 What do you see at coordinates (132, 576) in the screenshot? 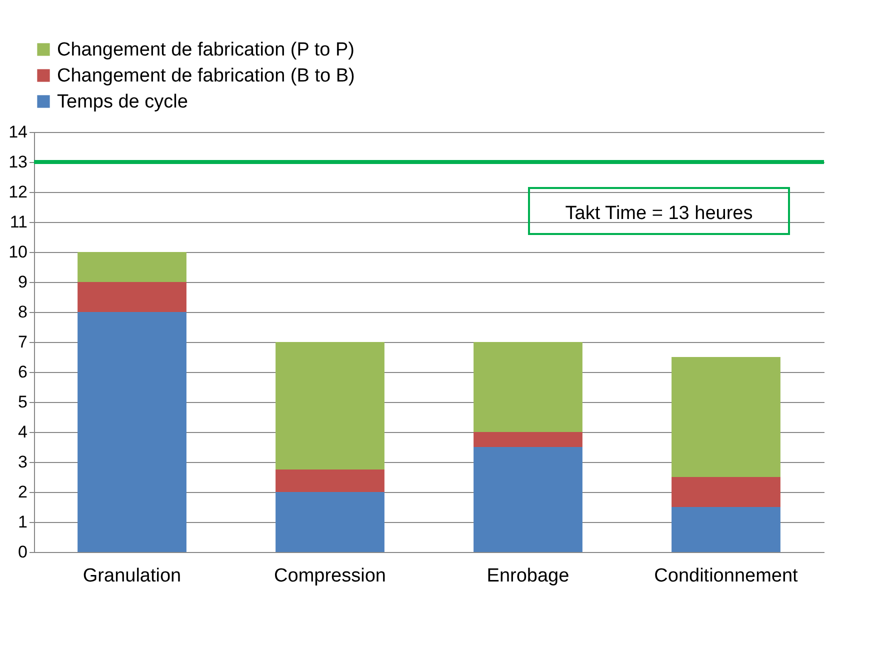
I see `x-tick-label: Granulation` at bounding box center [132, 576].